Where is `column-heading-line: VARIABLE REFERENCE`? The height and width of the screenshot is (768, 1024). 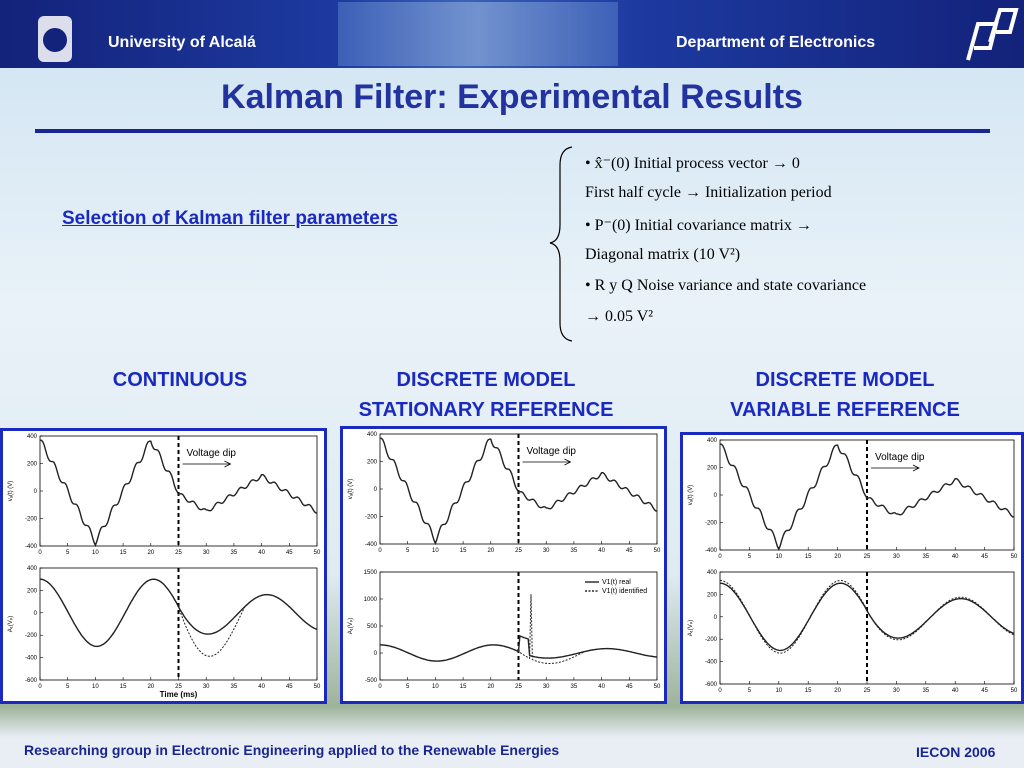
column-heading-line: VARIABLE REFERENCE is located at coordinates (845, 410).